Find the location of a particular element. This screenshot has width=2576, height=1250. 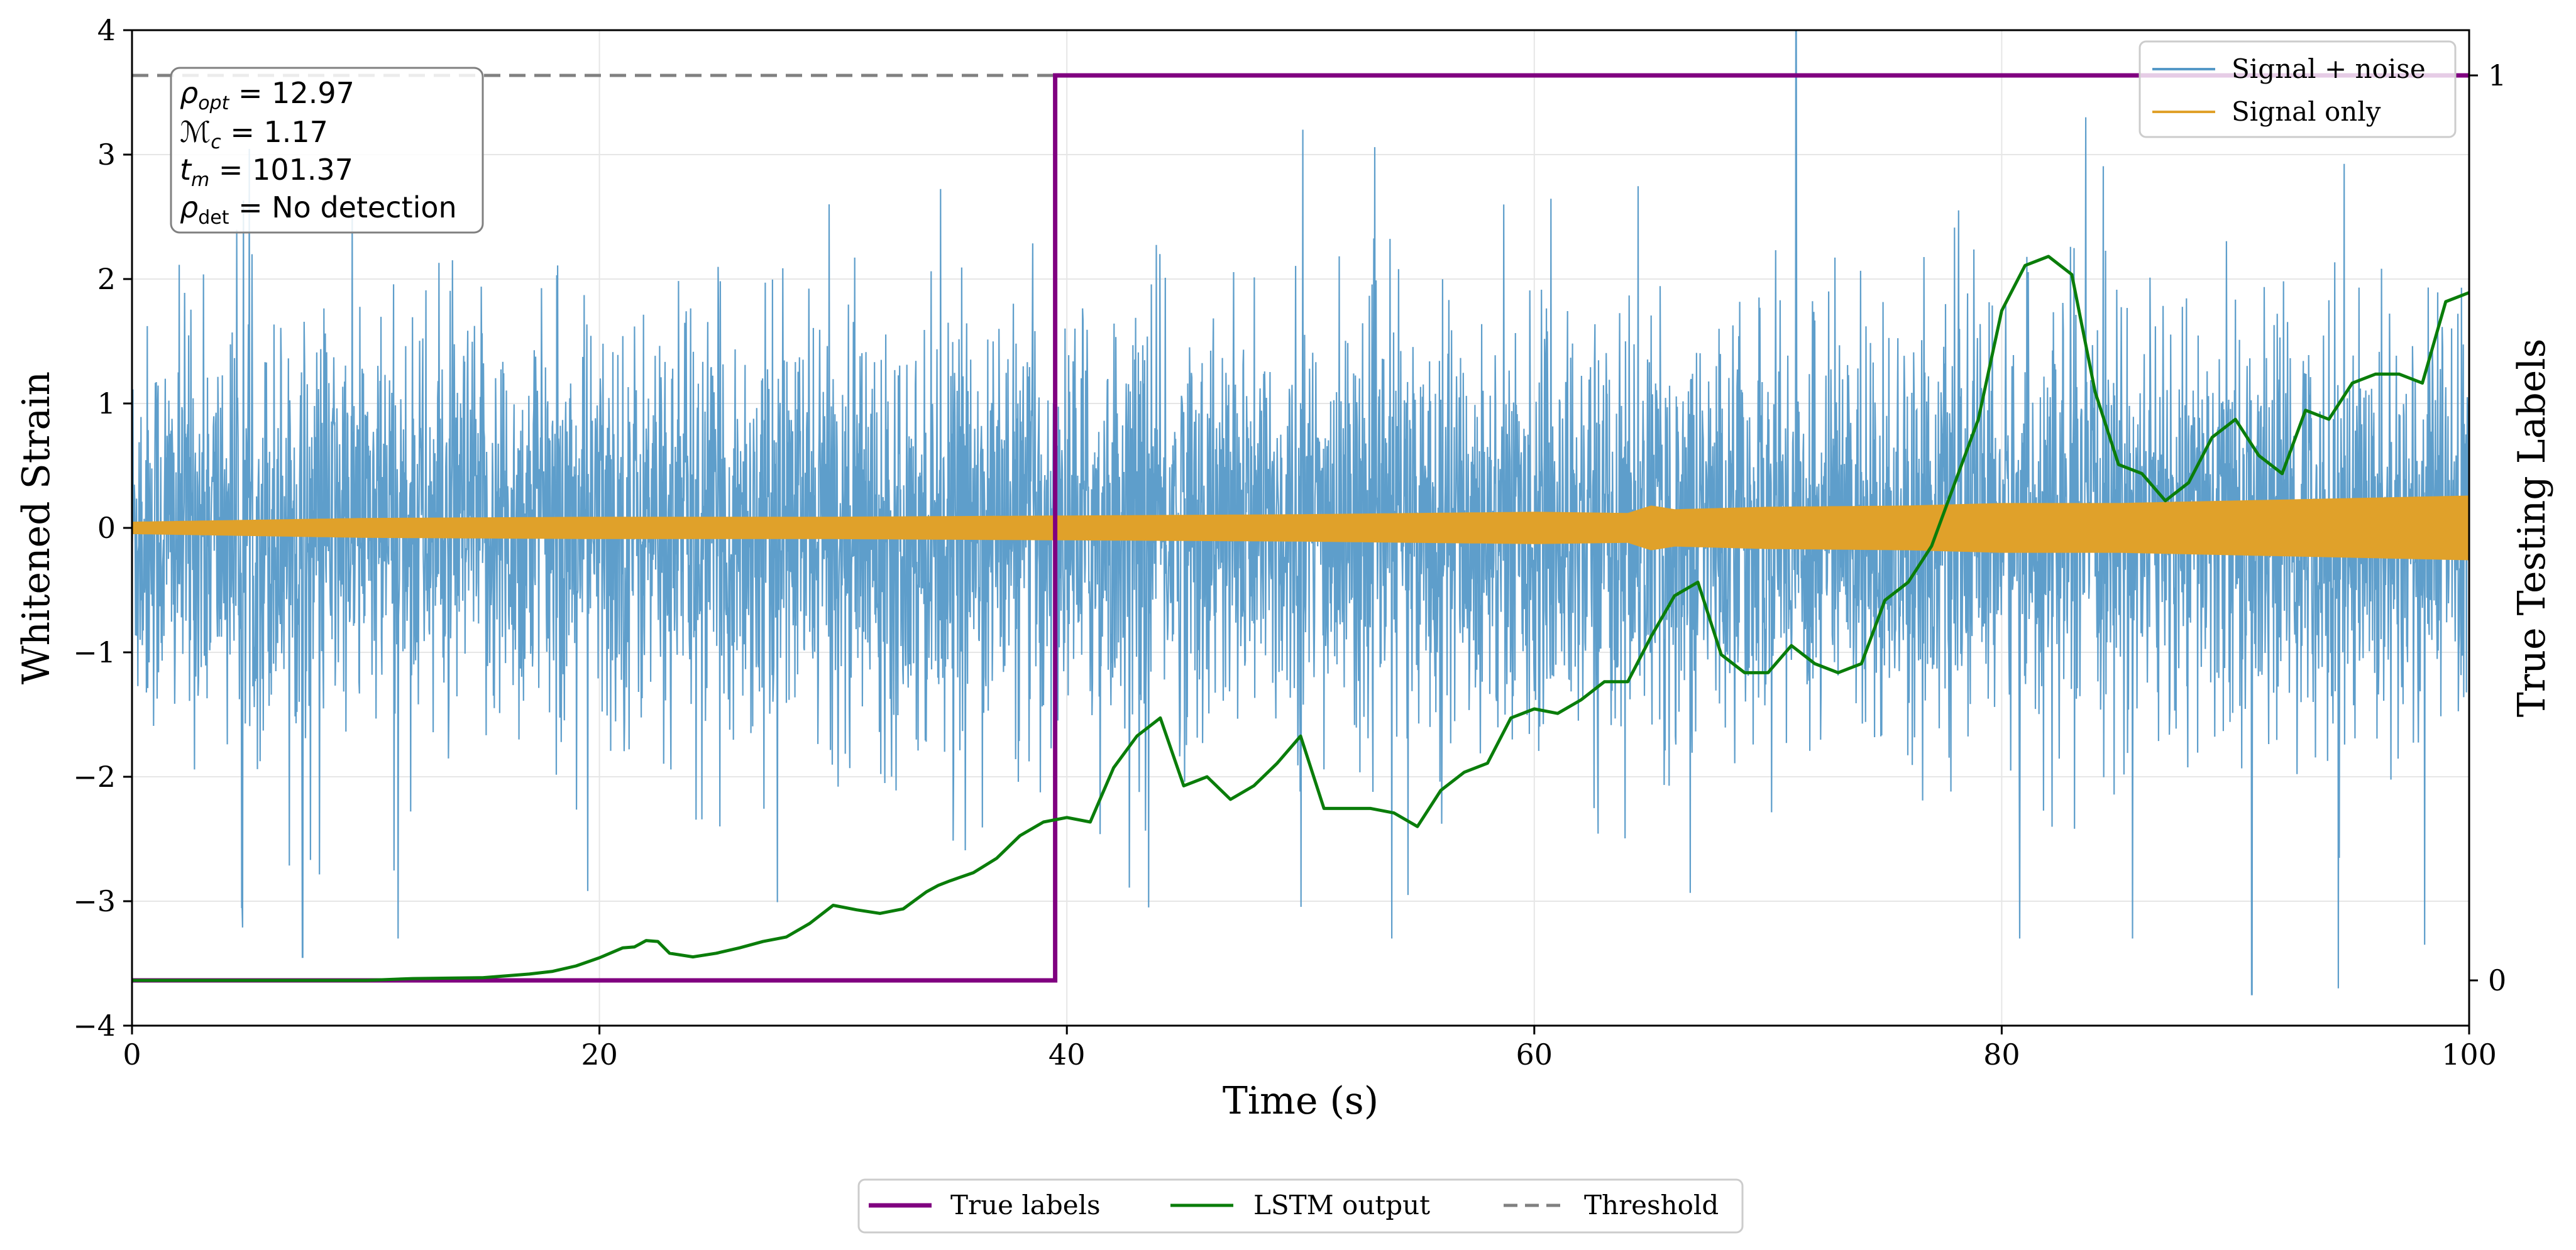

legend-lower-frame is located at coordinates (1301, 1206).